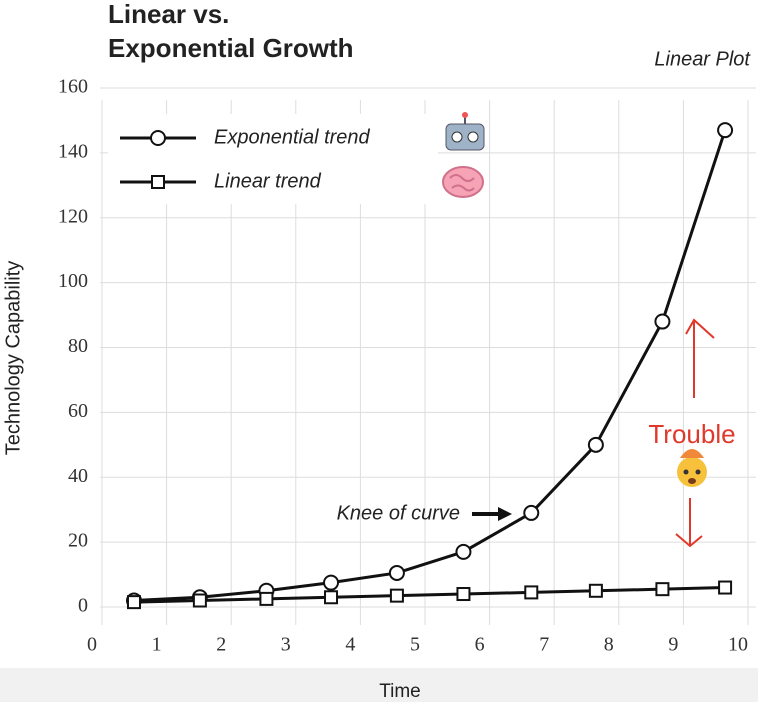  Describe the element at coordinates (415, 645) in the screenshot. I see `x-tick-label: 5` at that location.